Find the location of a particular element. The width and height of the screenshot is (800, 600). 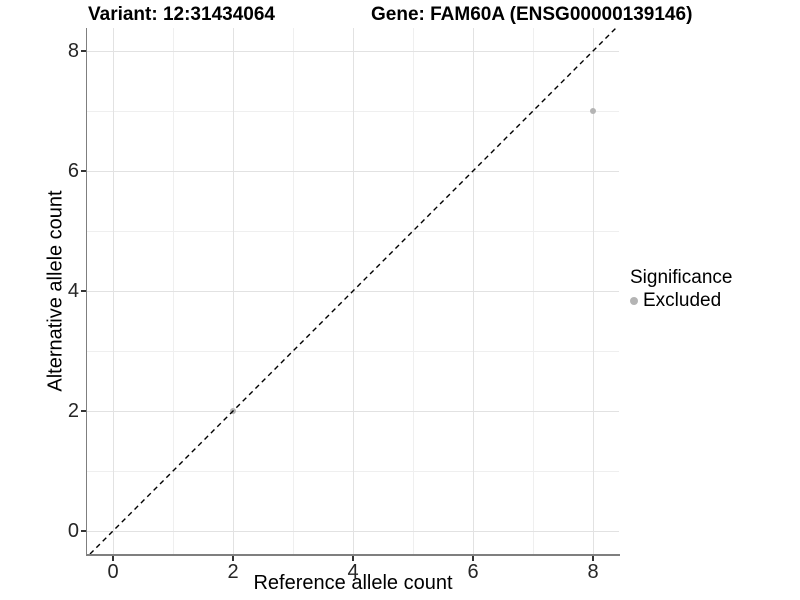

legend-key-dot is located at coordinates (634, 301).